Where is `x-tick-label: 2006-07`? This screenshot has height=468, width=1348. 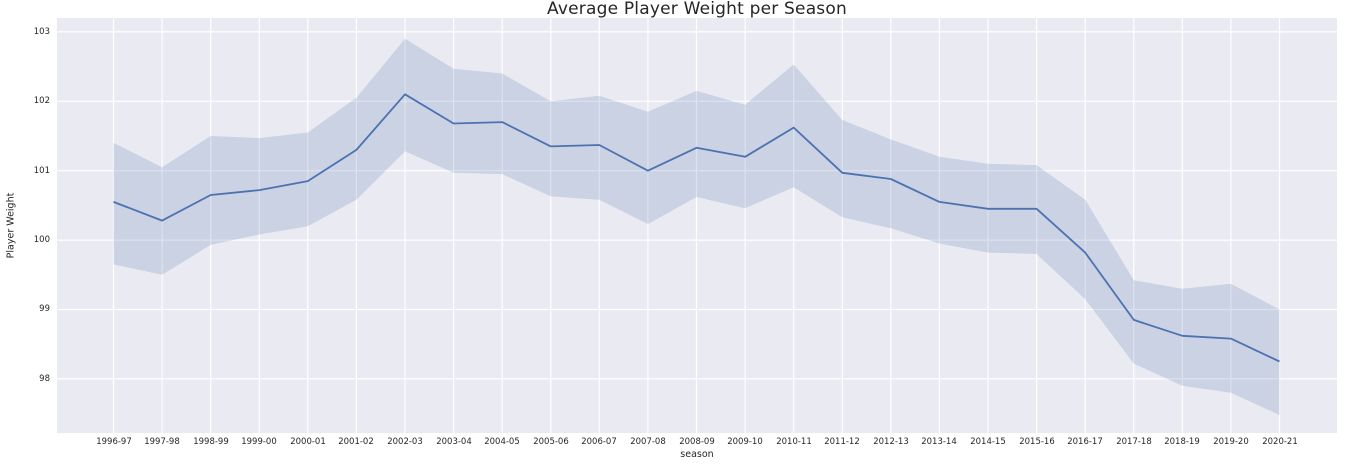
x-tick-label: 2006-07 is located at coordinates (599, 442).